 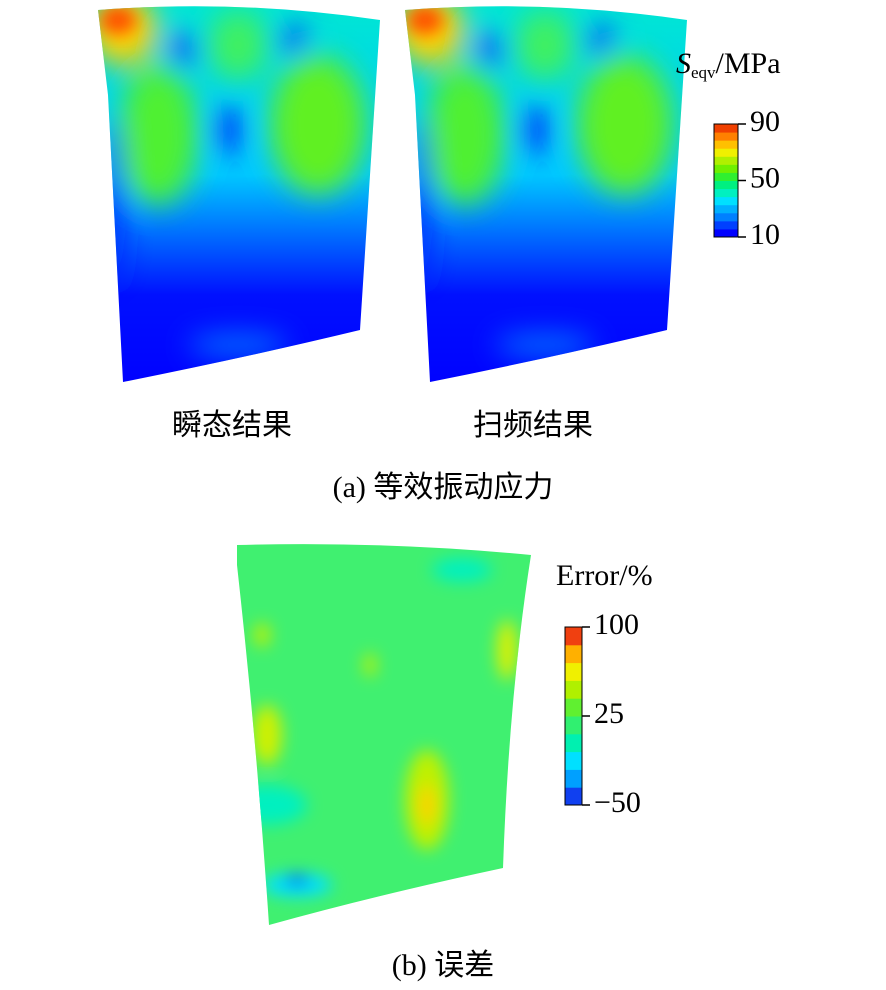 What do you see at coordinates (616, 624) in the screenshot?
I see `colorbar-tick-label: 100` at bounding box center [616, 624].